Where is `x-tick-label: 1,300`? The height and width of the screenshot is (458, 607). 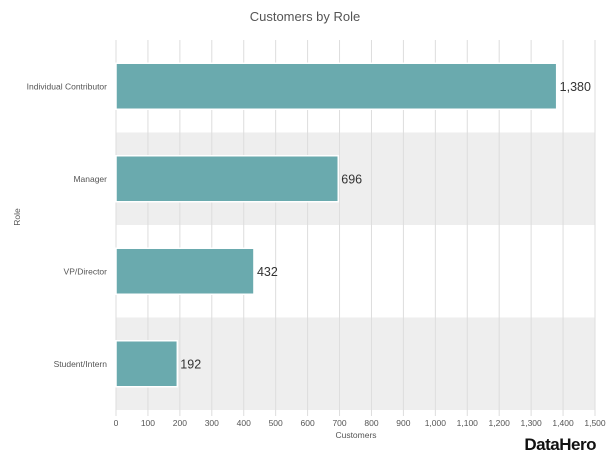
x-tick-label: 1,300 is located at coordinates (531, 423).